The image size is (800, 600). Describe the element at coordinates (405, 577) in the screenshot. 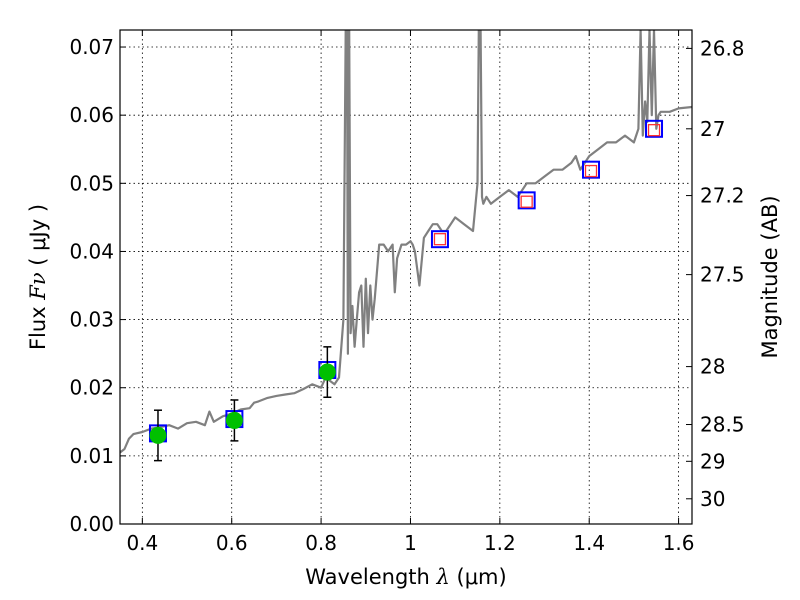

I see `x-axis-label: Wavelength λ (μm)` at that location.